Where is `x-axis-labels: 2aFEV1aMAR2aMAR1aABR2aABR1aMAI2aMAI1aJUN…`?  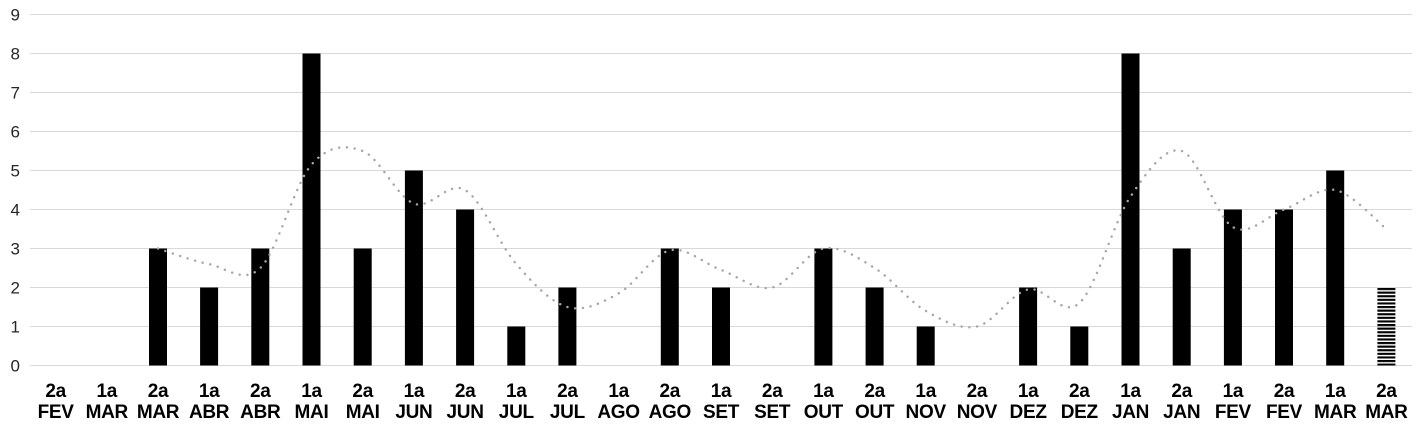 x-axis-labels: 2aFEV1aMAR2aMAR1aABR2aABR1aMAI2aMAI1aJUN… is located at coordinates (723, 402).